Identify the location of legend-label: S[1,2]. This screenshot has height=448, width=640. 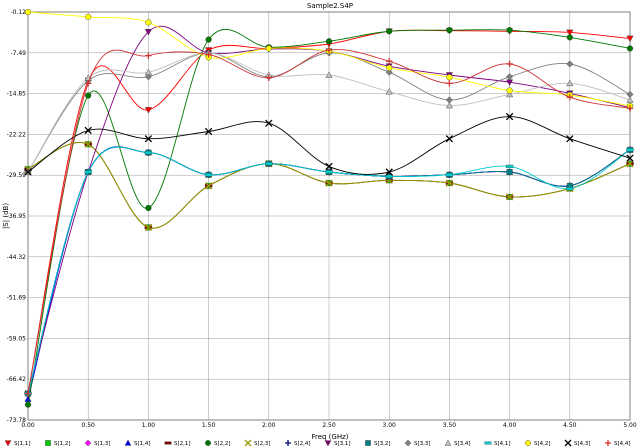
(62, 444).